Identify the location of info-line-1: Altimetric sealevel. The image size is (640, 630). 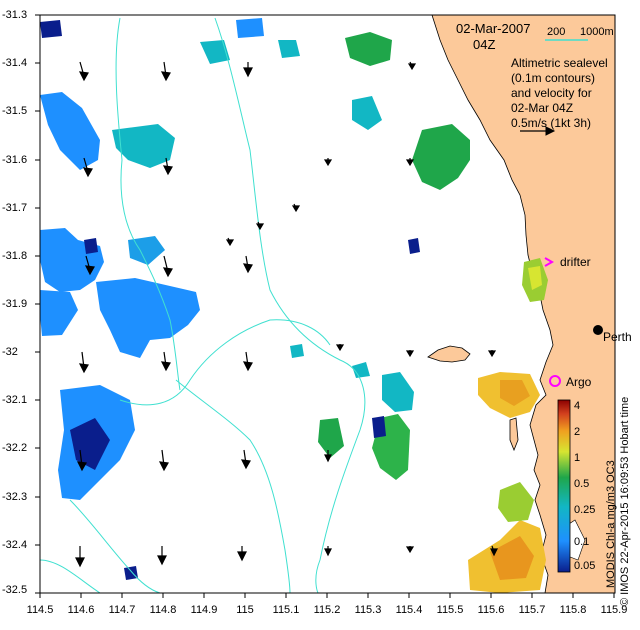
(559, 63).